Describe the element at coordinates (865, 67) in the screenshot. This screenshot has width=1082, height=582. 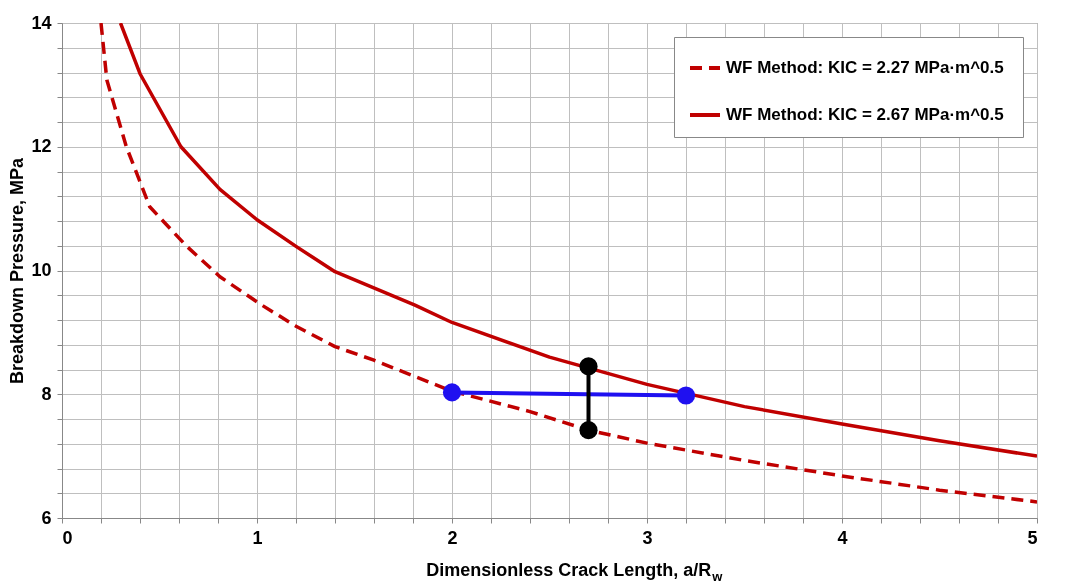
I see `legend-label: WF Method: KIC = 2.27 MPa·m^0.5` at that location.